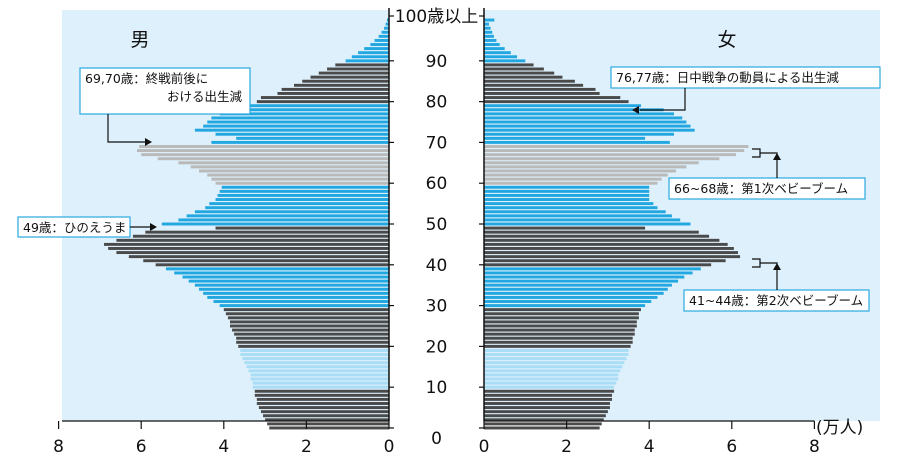 The width and height of the screenshot is (897, 471). I want to click on annotation-text: 66~68歳：第1次ベビーブーム, so click(761, 188).